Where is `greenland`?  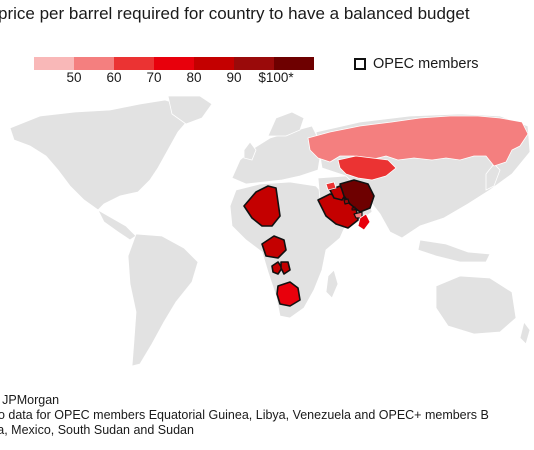 greenland is located at coordinates (190, 110).